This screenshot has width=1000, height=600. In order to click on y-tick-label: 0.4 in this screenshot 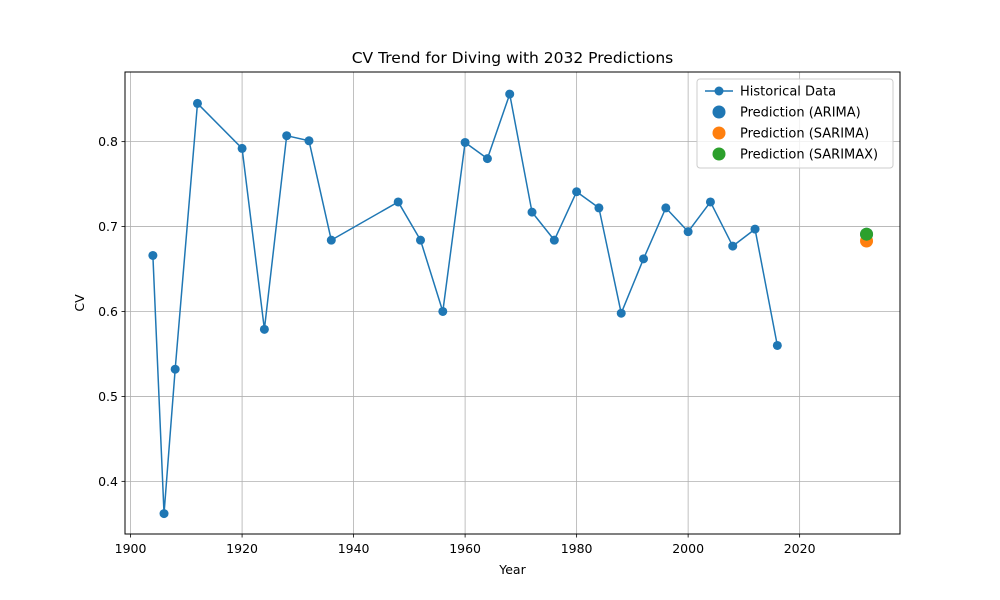, I will do `click(108, 481)`.